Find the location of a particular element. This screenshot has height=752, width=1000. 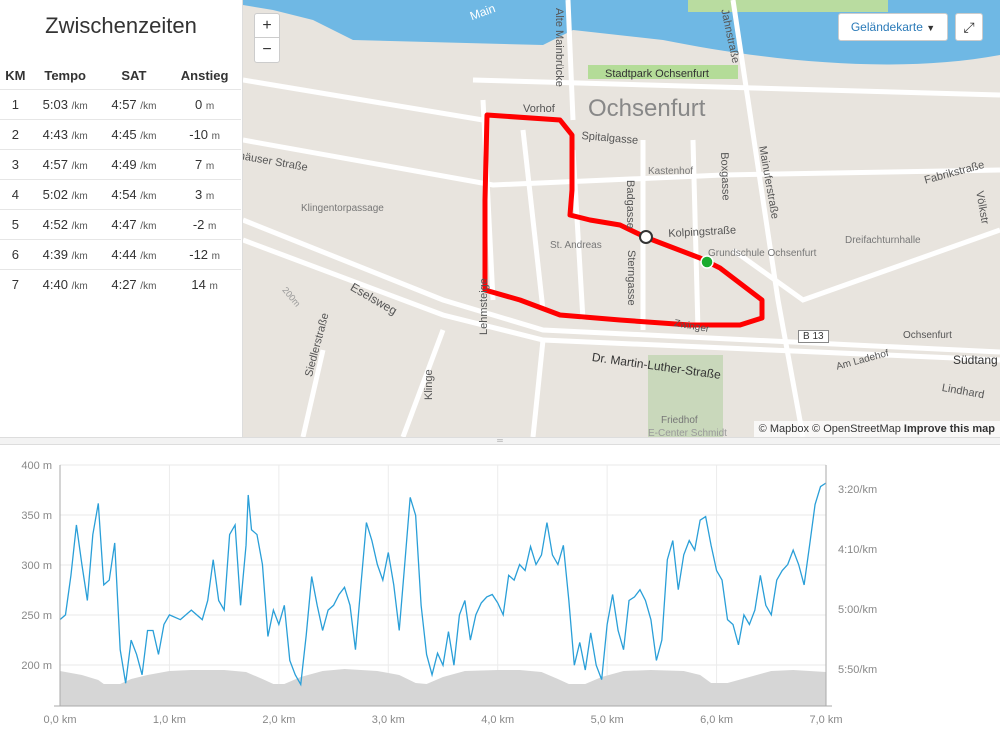

split-anstieg: -12 m is located at coordinates (204, 253).